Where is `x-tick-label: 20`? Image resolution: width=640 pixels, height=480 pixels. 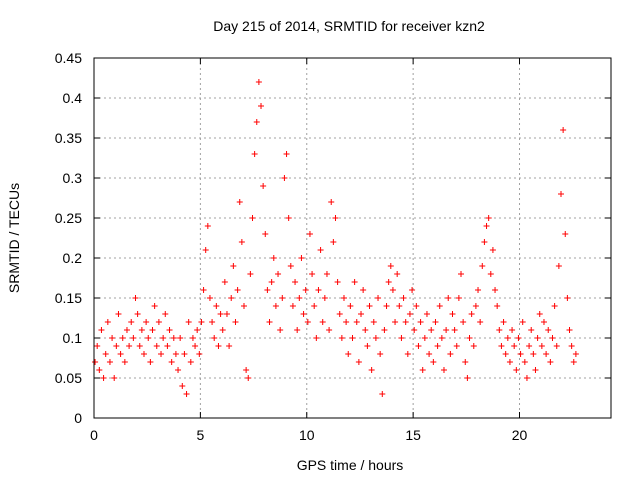
x-tick-label: 20 is located at coordinates (520, 435).